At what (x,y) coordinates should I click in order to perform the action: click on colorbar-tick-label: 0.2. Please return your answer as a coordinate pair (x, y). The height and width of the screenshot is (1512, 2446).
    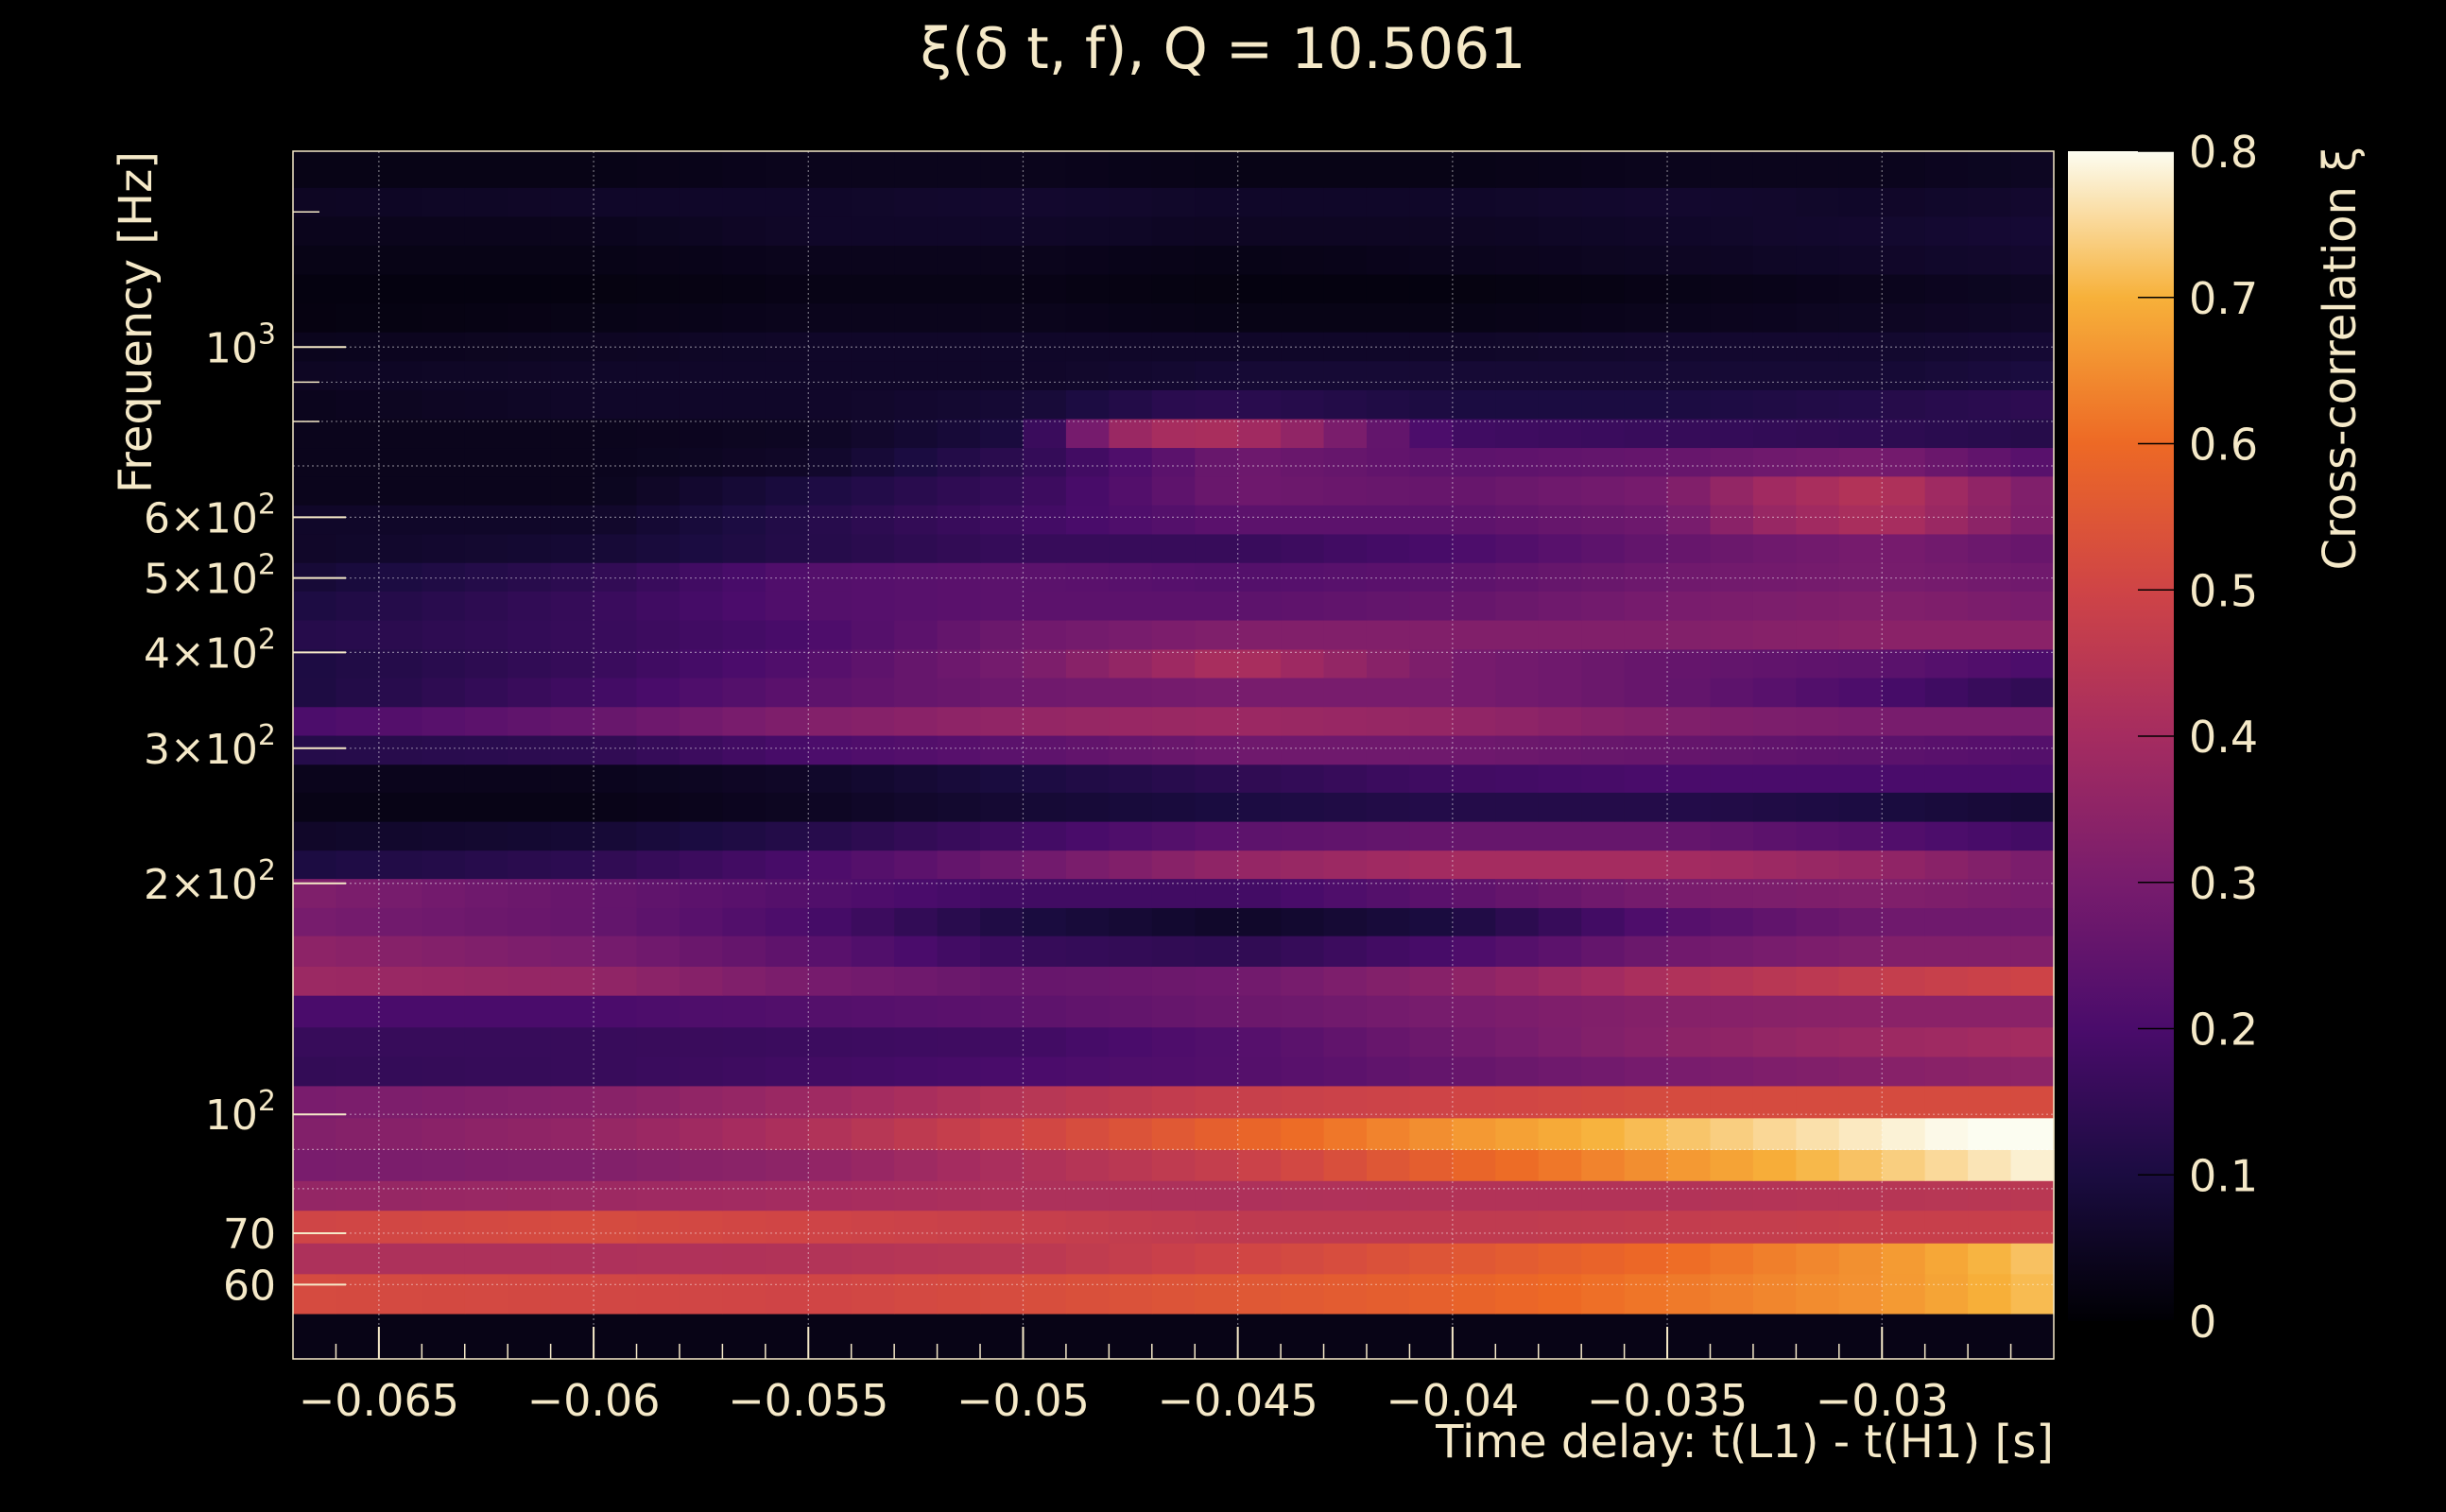
    Looking at the image, I should click on (2223, 1030).